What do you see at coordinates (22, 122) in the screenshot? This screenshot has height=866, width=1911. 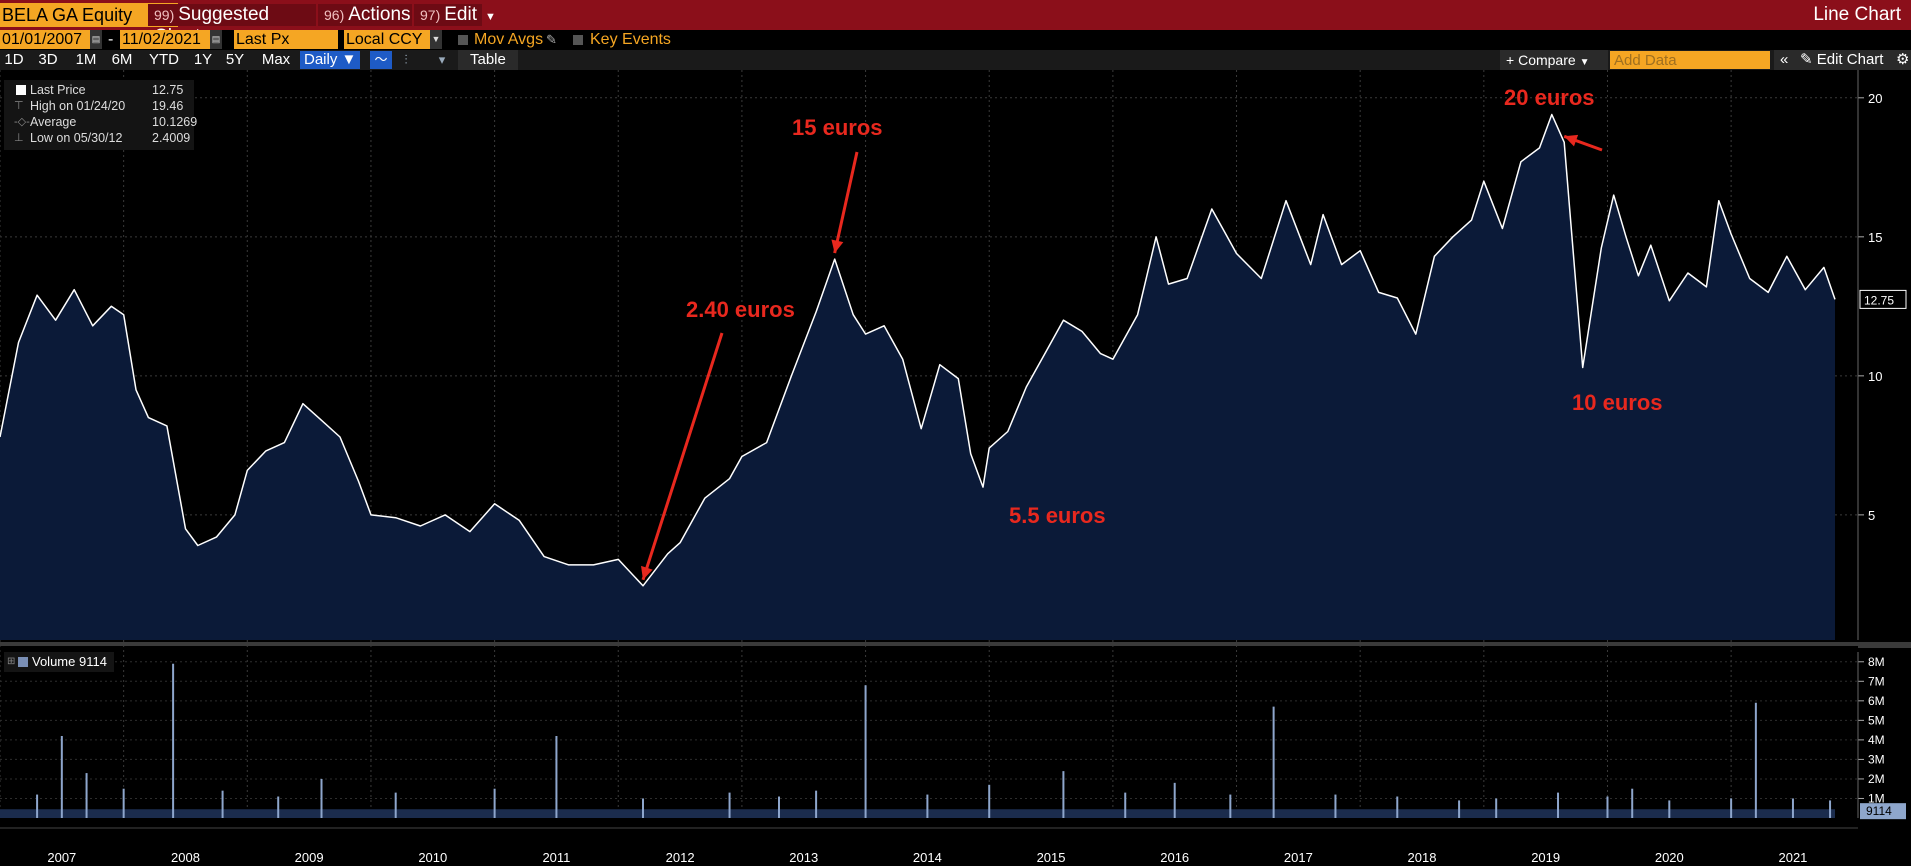 I see `average-marker-icon: -◇-` at bounding box center [22, 122].